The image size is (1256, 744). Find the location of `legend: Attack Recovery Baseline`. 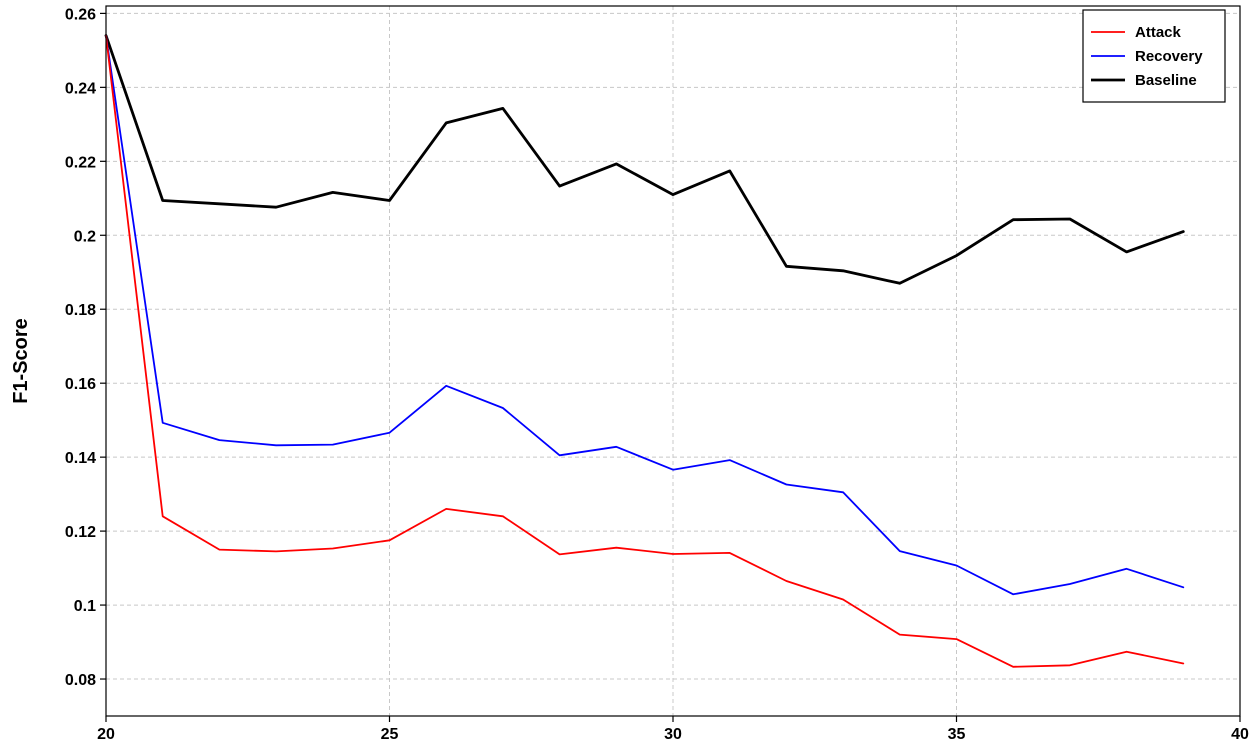

legend: Attack Recovery Baseline is located at coordinates (1154, 56).